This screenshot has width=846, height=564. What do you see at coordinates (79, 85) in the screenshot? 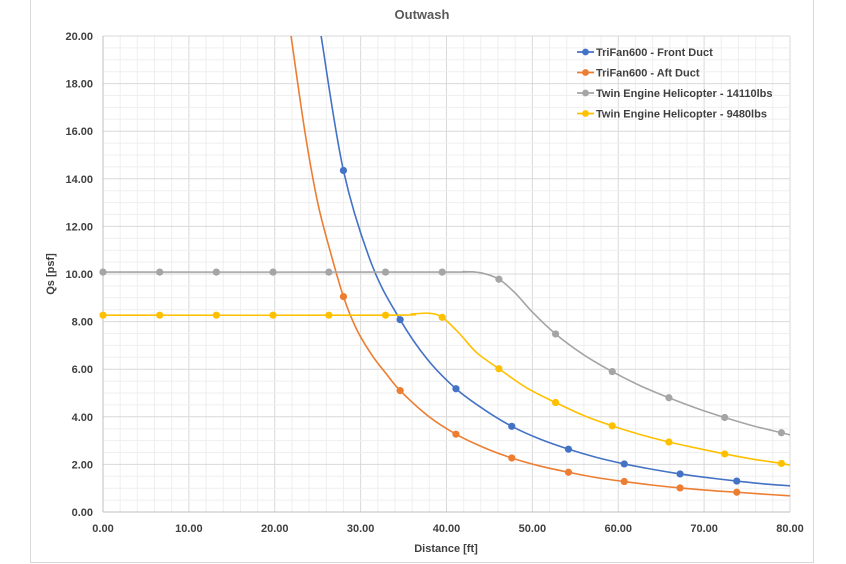
I see `y-tick-label: 18.00` at bounding box center [79, 85].